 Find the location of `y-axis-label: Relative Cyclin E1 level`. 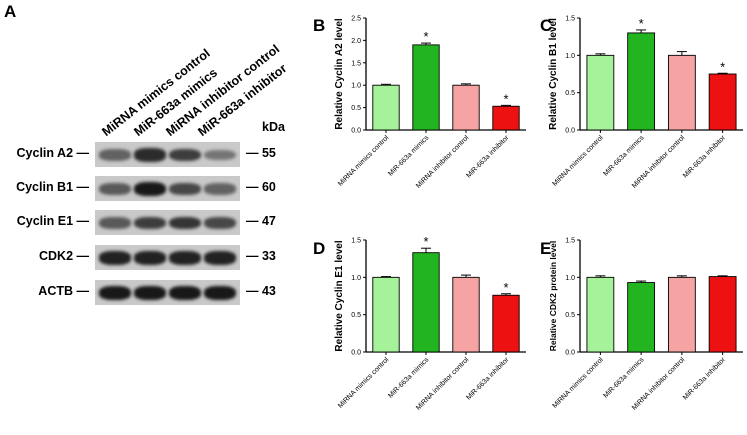

y-axis-label: Relative Cyclin E1 level is located at coordinates (339, 295).